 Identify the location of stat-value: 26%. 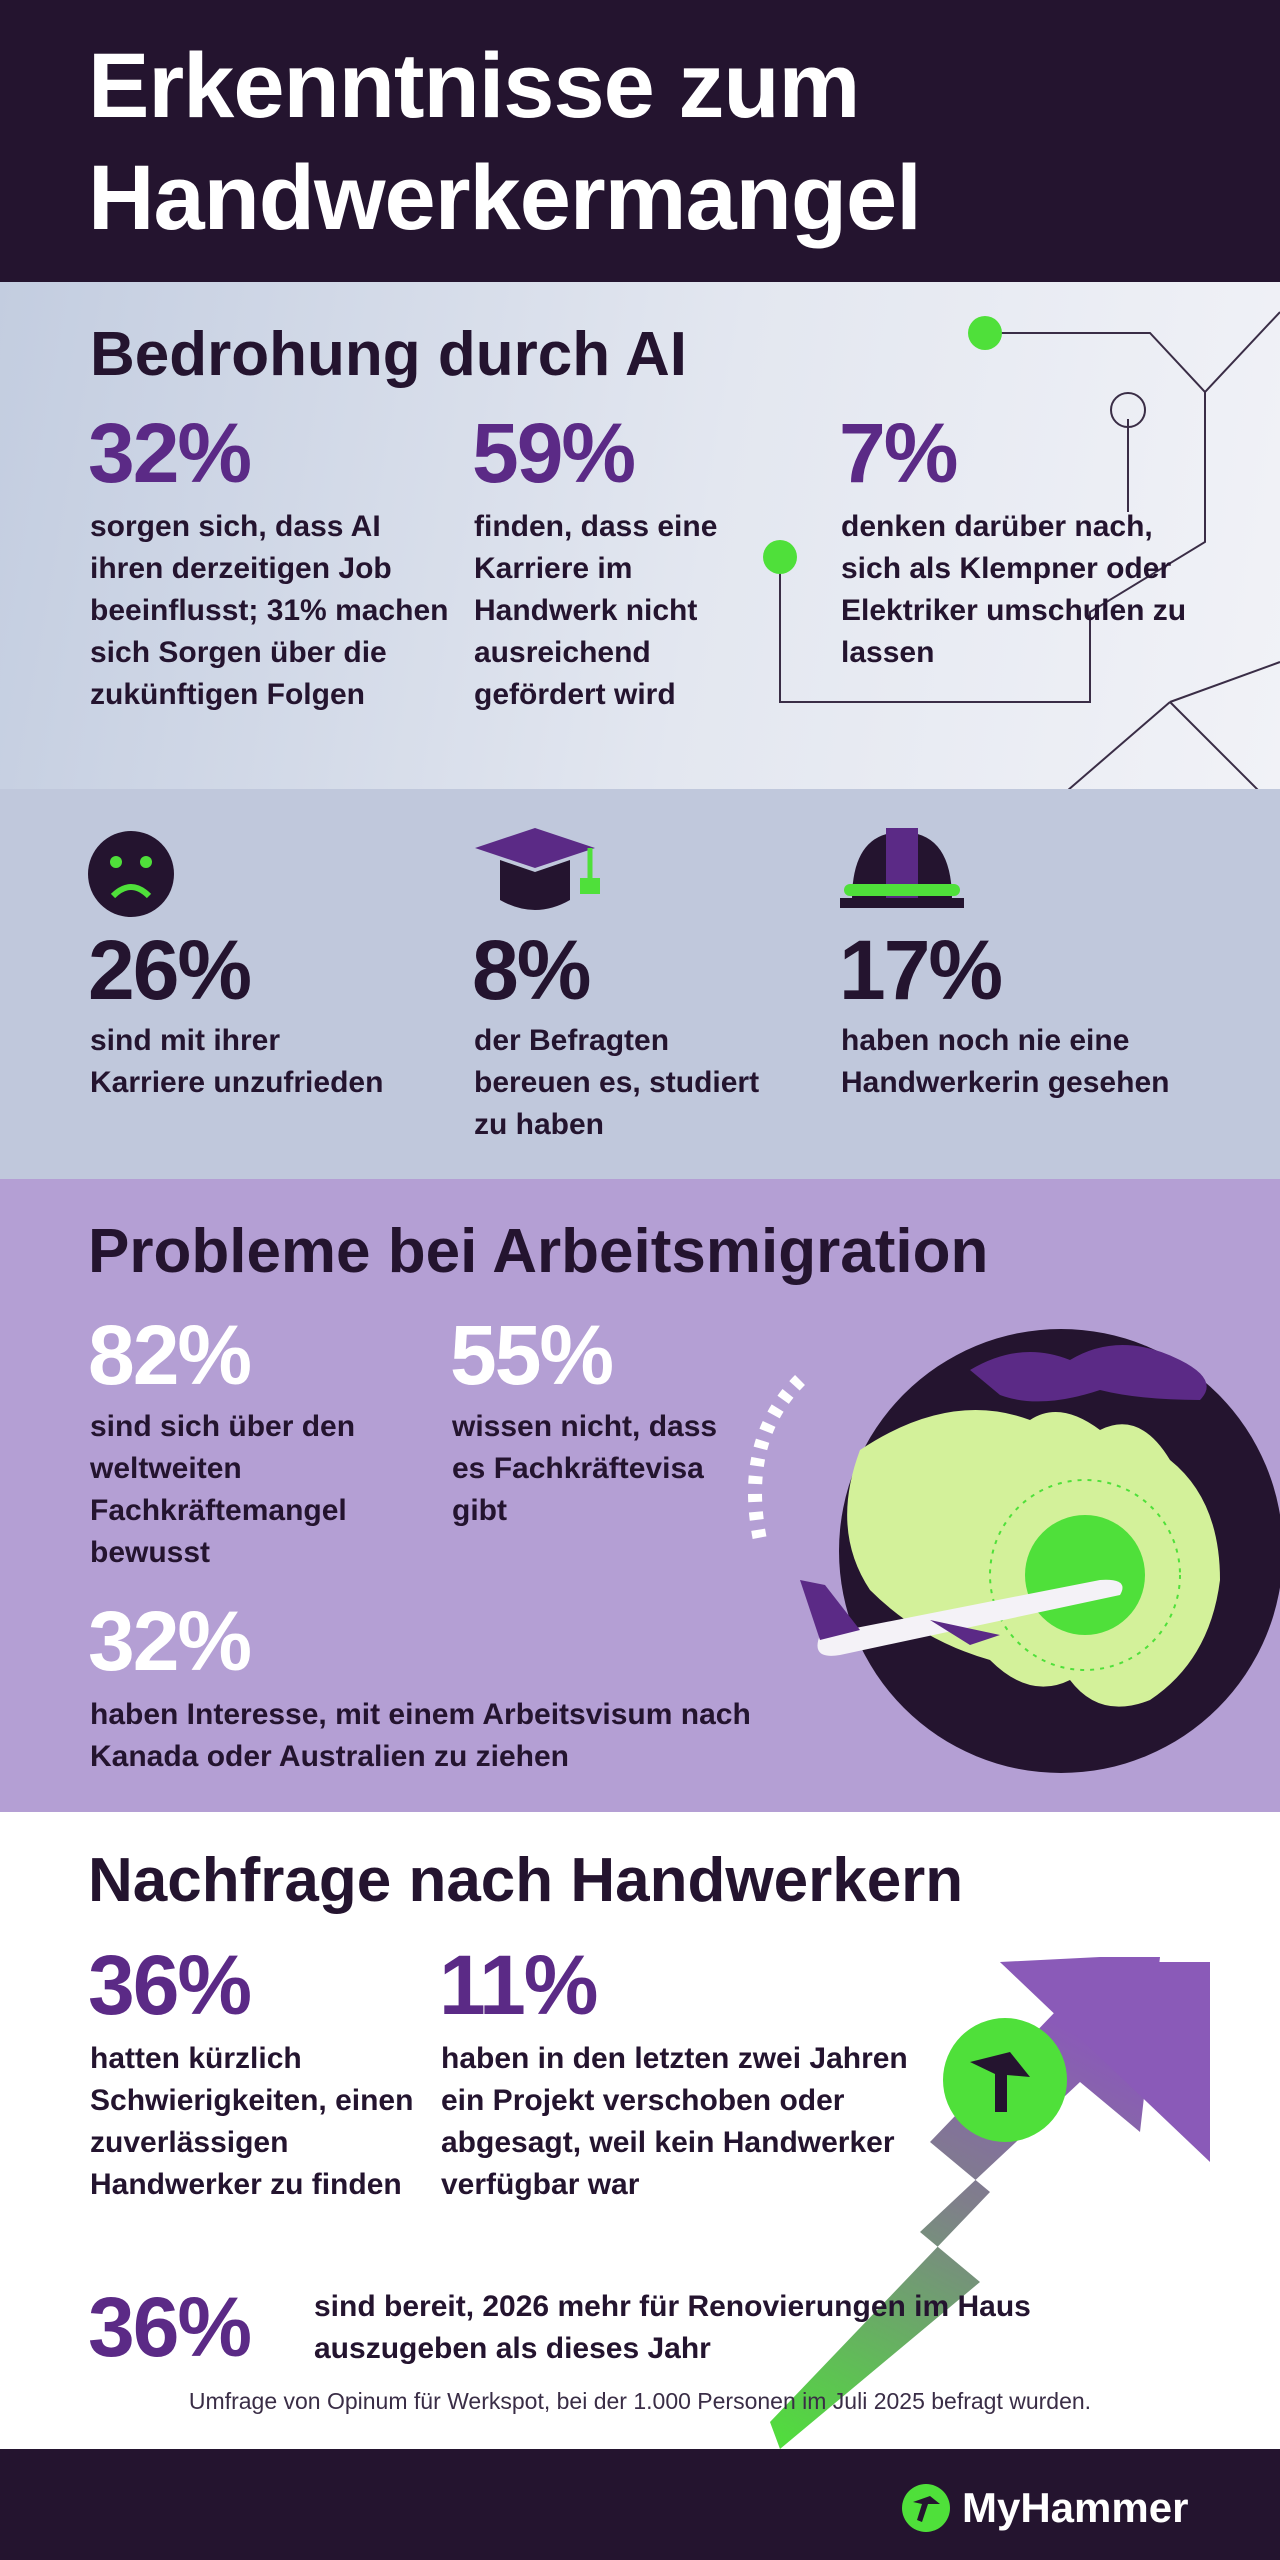
(170, 970).